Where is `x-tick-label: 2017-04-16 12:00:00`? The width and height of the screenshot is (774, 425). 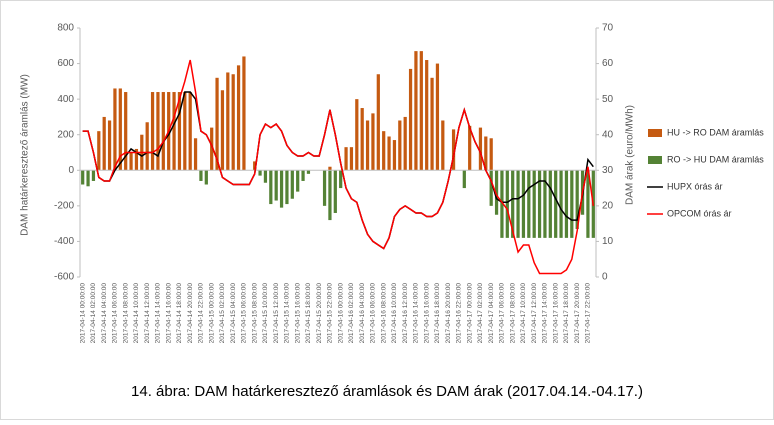
x-tick-label: 2017-04-16 12:00:00 is located at coordinates (405, 313).